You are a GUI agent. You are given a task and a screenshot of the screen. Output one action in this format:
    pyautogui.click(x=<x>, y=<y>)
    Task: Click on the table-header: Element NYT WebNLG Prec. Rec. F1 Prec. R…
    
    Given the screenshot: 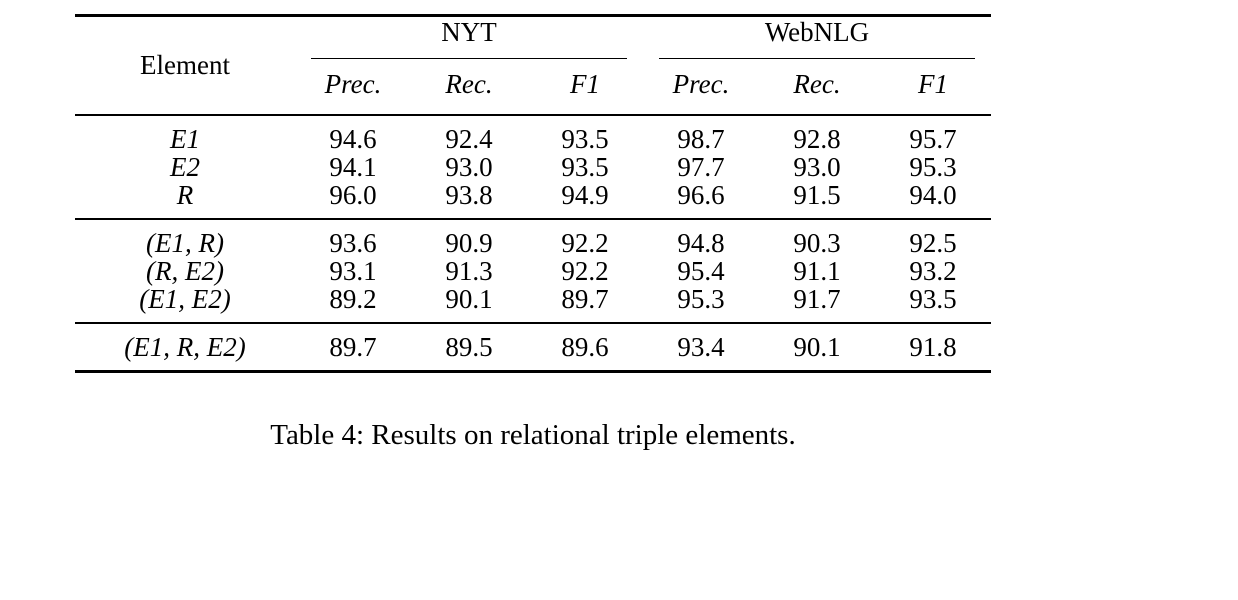 What is the action you would take?
    pyautogui.click(x=533, y=65)
    